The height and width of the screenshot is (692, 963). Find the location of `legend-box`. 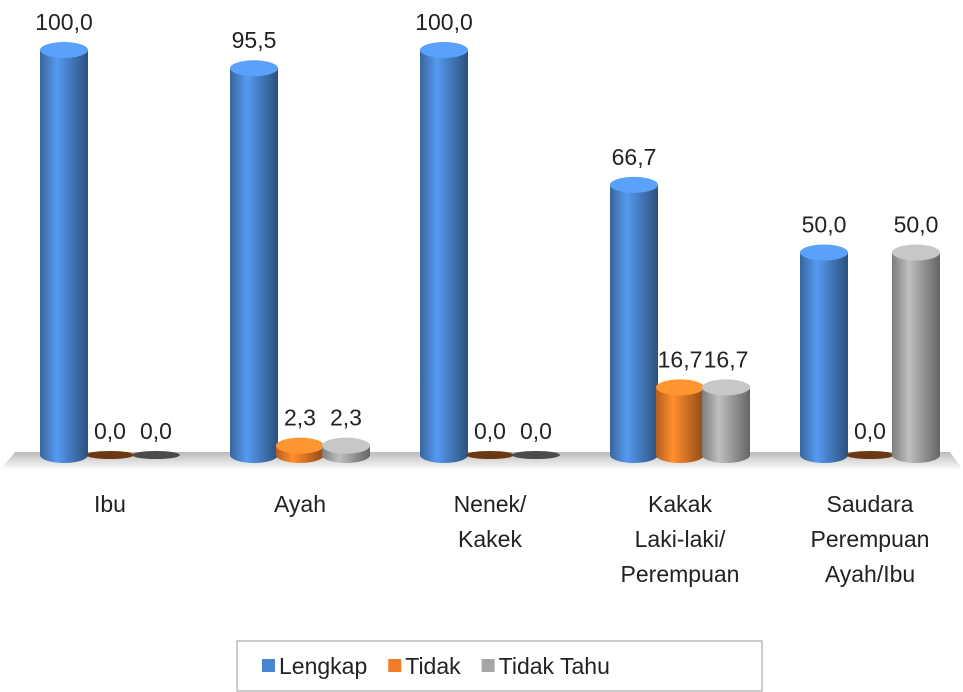

legend-box is located at coordinates (499, 666).